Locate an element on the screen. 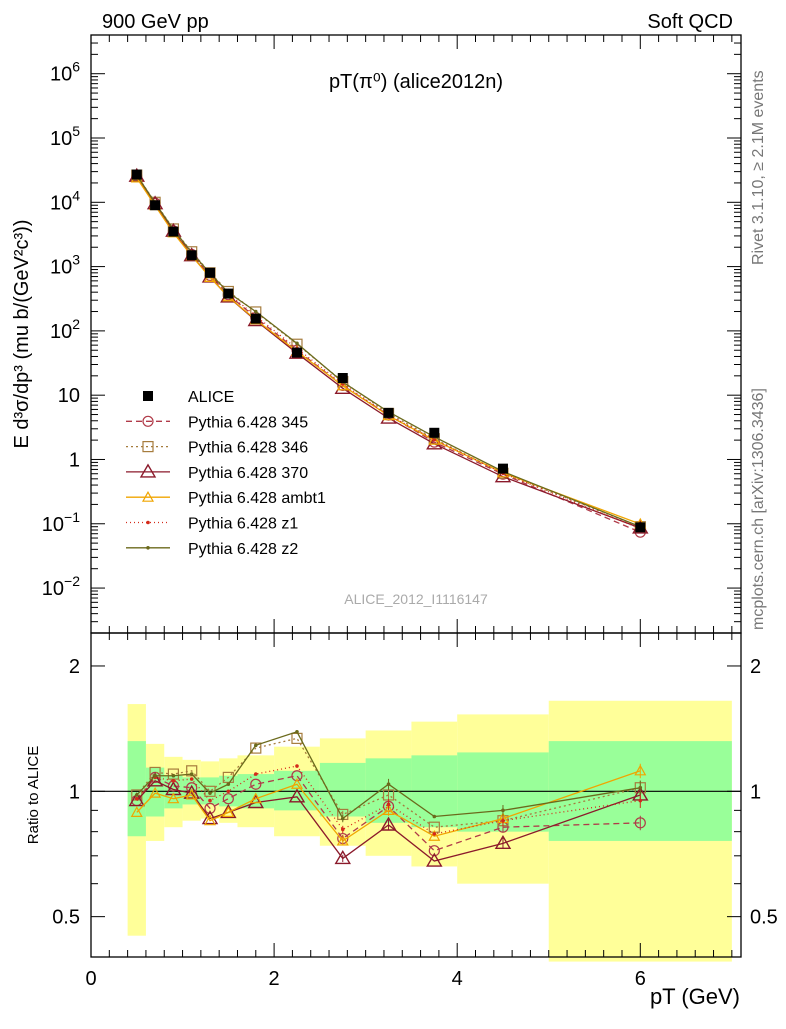  legend-label: Pythia 6.428 z2 is located at coordinates (243, 549).